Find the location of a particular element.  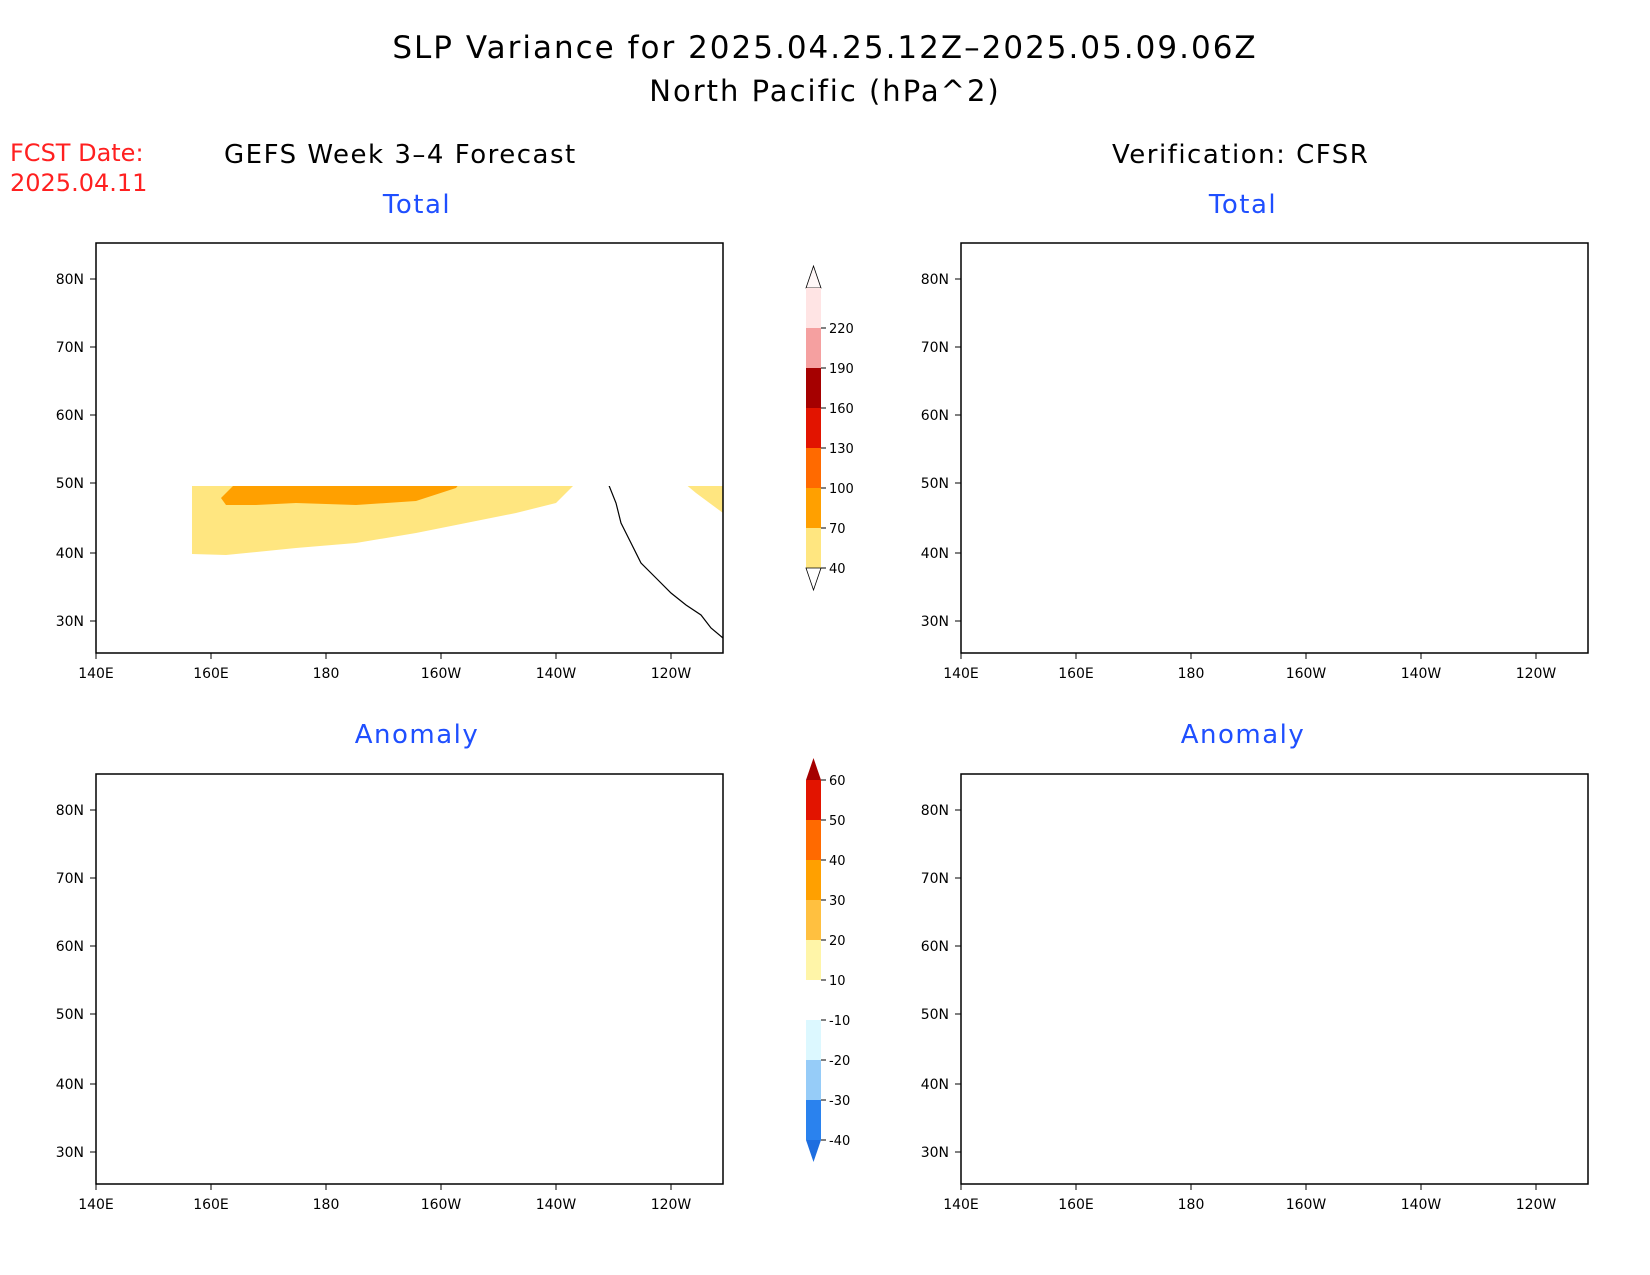

lon-tick-label-tl-5: 120W is located at coordinates (671, 674).